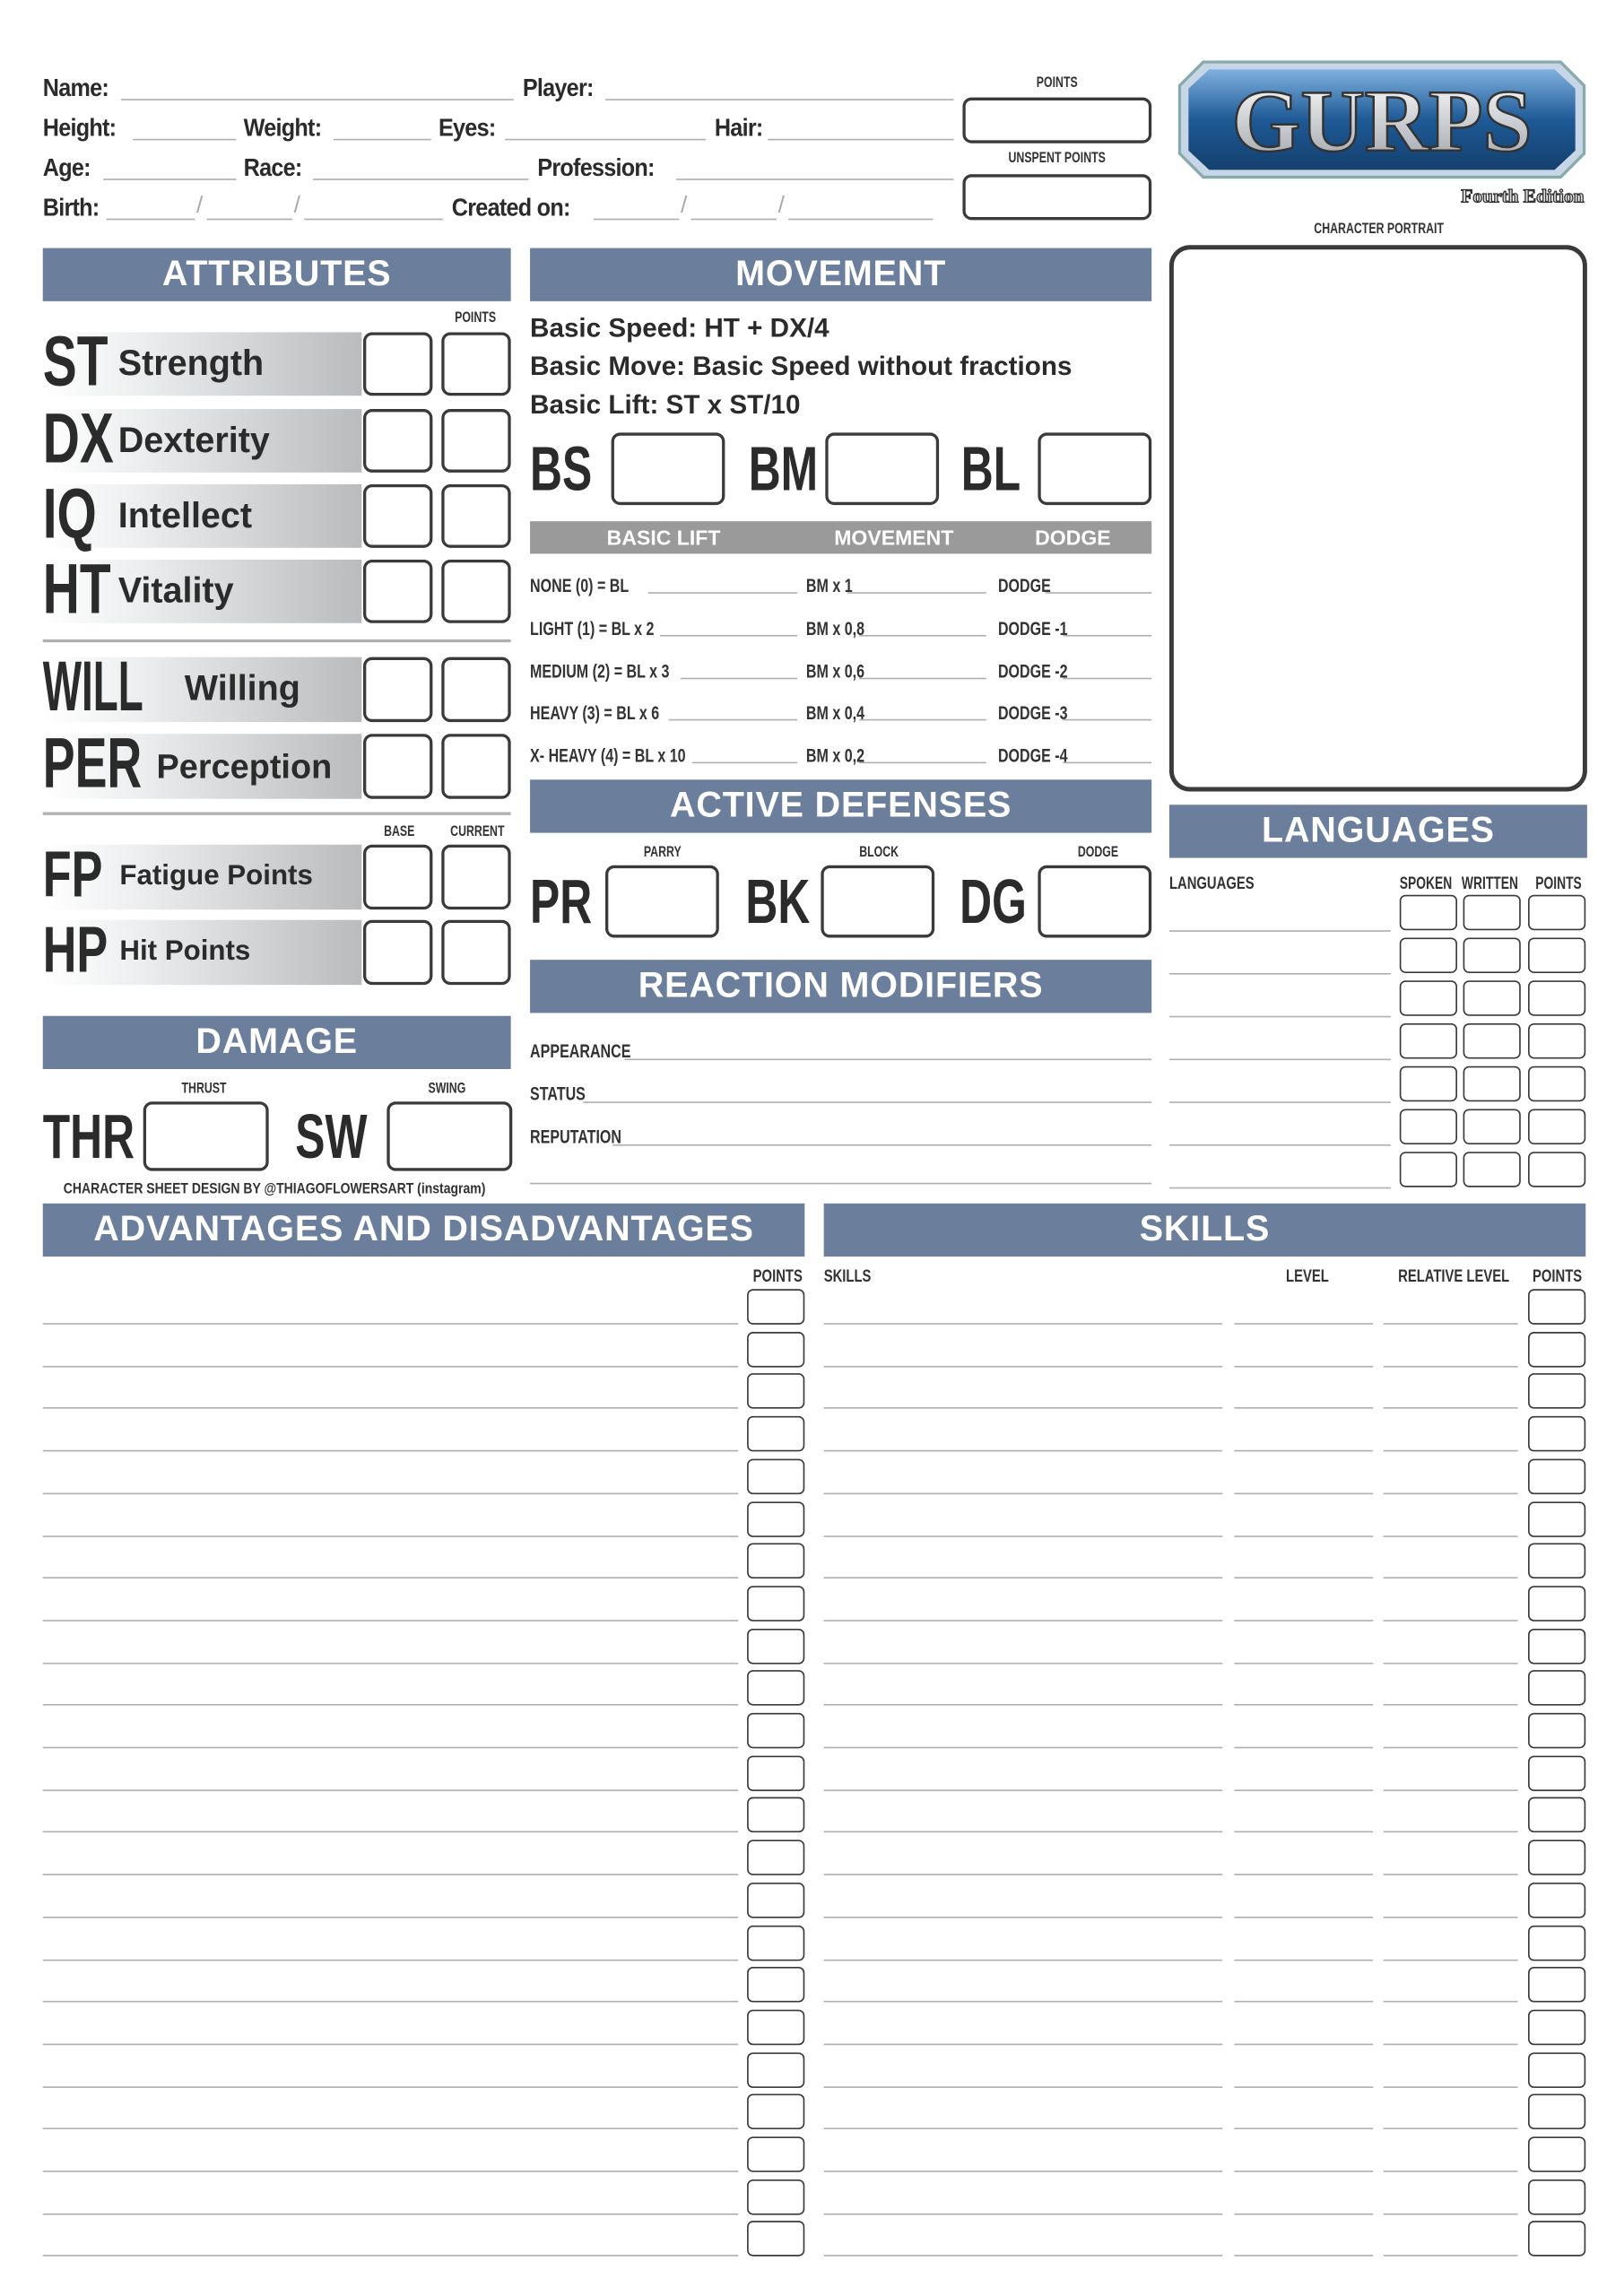 The height and width of the screenshot is (2296, 1624). I want to click on birth-year-field, so click(373, 219).